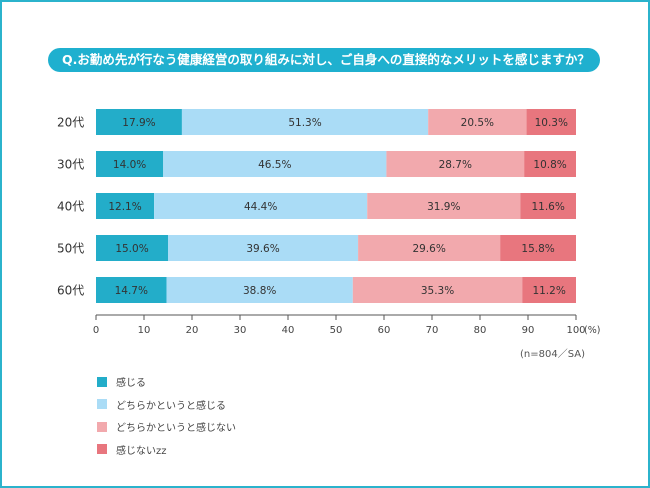  Describe the element at coordinates (575, 330) in the screenshot. I see `x-tick-label: 100` at that location.